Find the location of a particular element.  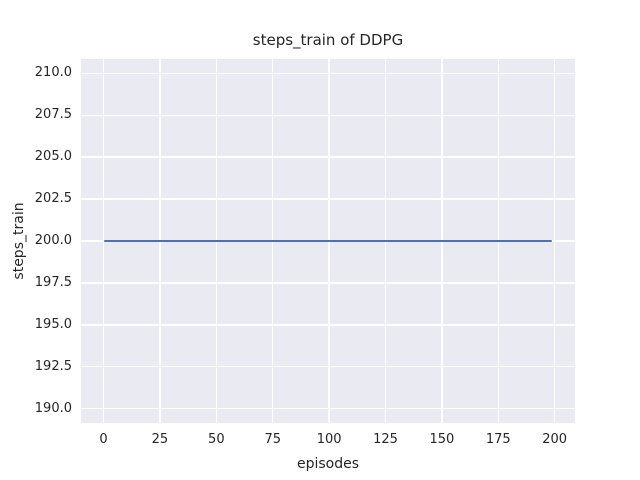

y-tick-label: 202.5 is located at coordinates (53, 199).